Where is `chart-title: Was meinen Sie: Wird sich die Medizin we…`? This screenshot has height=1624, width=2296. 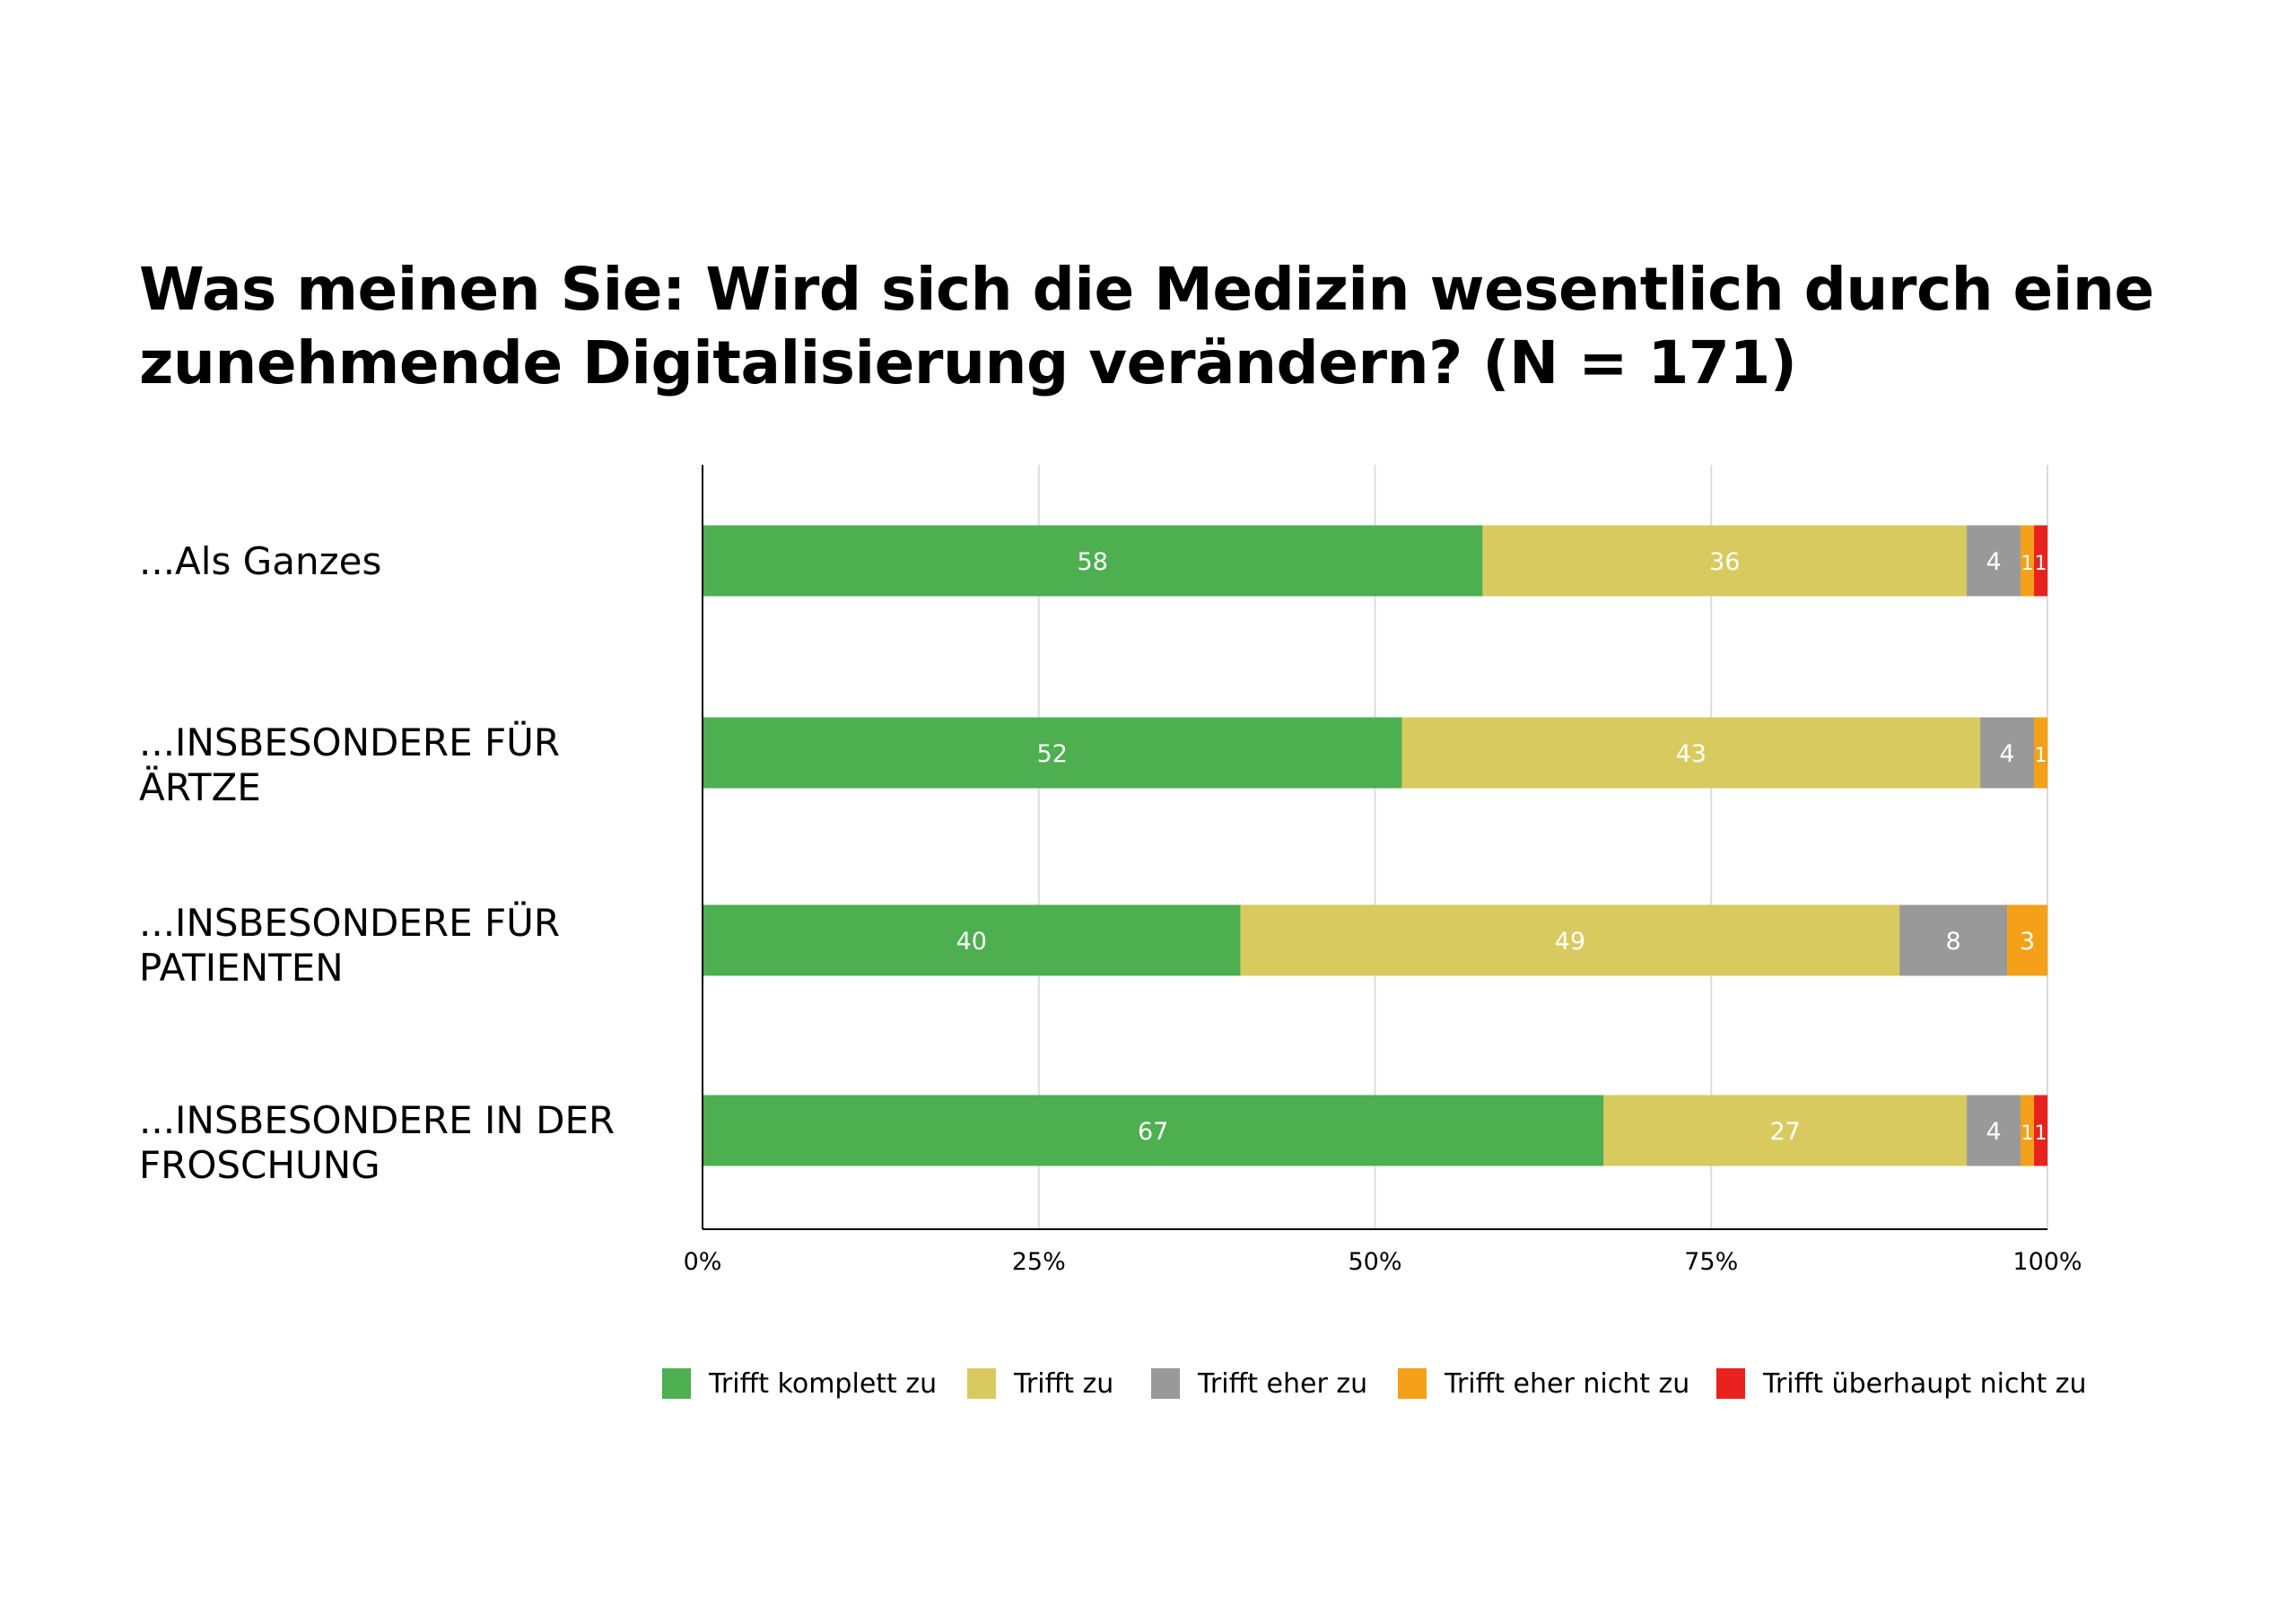 chart-title: Was meinen Sie: Wird sich die Medizin we… is located at coordinates (1171, 326).